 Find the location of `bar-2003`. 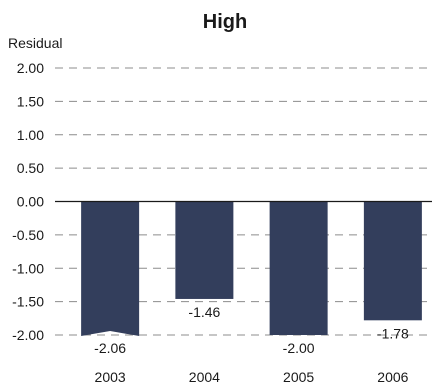

bar-2003 is located at coordinates (110, 268).